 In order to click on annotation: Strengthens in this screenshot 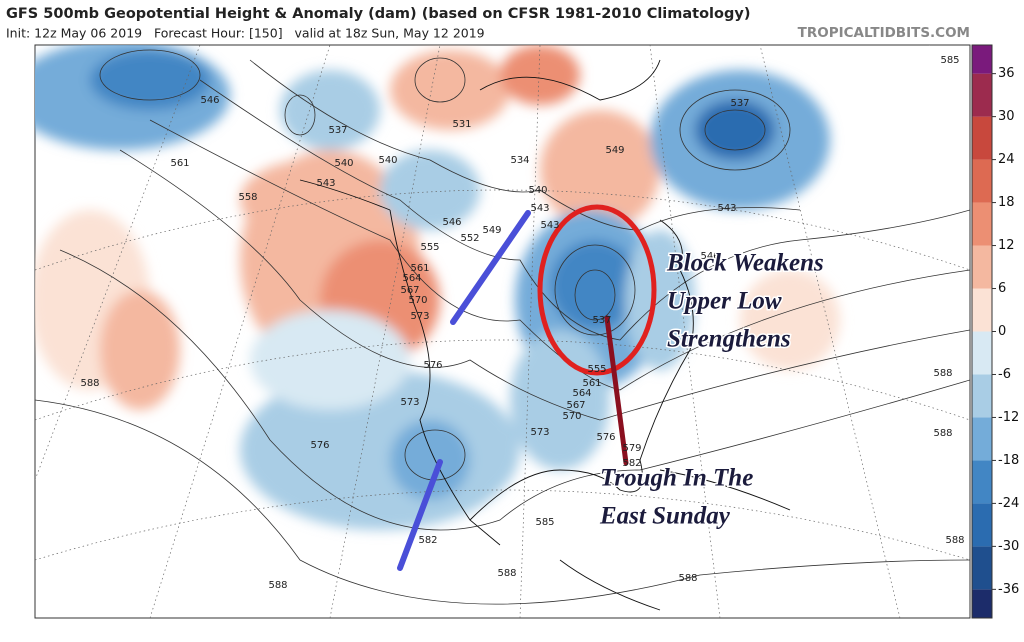, I will do `click(729, 339)`.